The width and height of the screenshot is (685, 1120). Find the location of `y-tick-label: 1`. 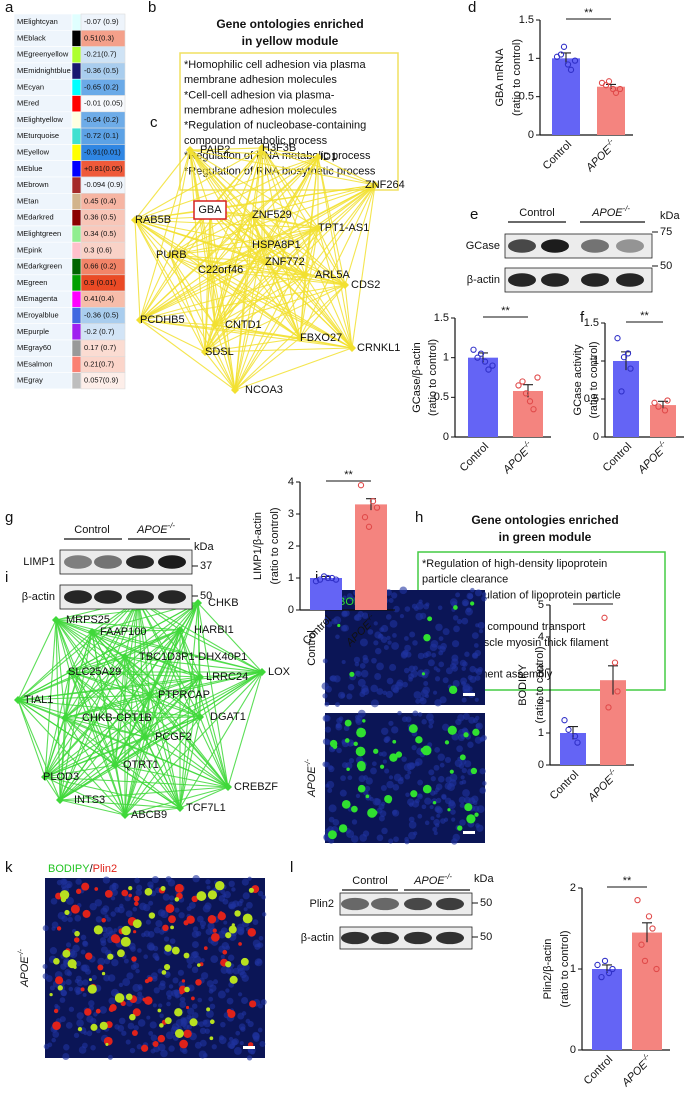

y-tick-label: 1 is located at coordinates (531, 58).